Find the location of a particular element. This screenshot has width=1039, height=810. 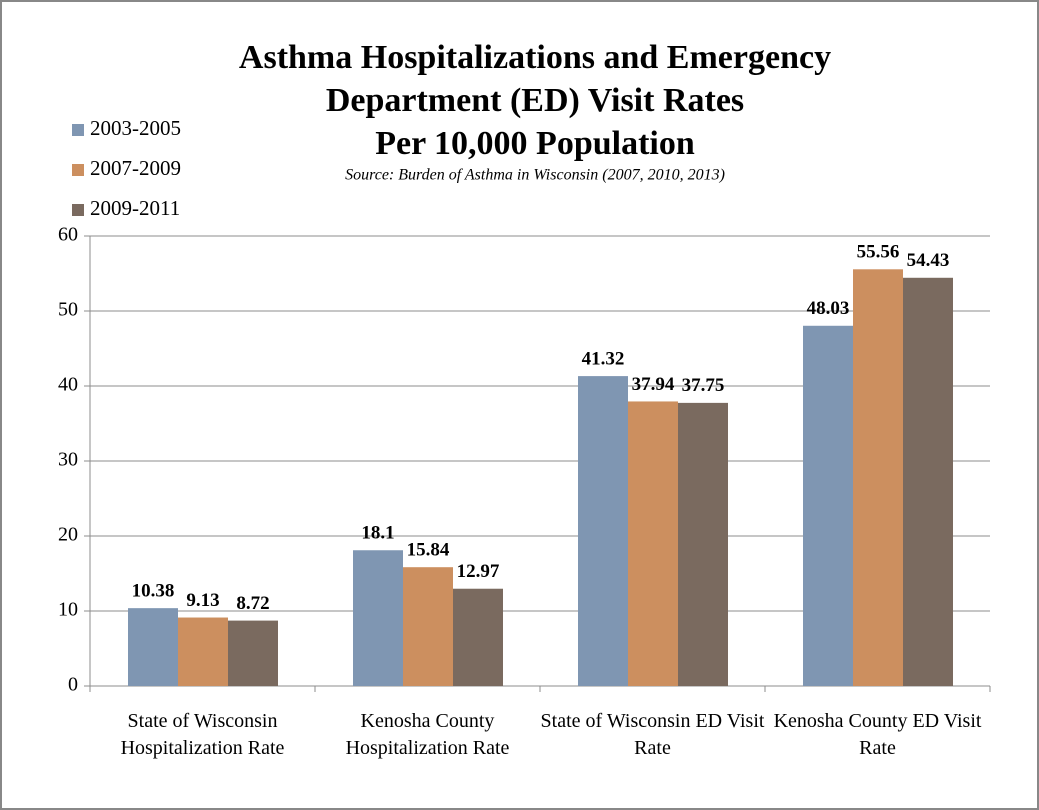

y-tick-label: 60 is located at coordinates (68, 235).